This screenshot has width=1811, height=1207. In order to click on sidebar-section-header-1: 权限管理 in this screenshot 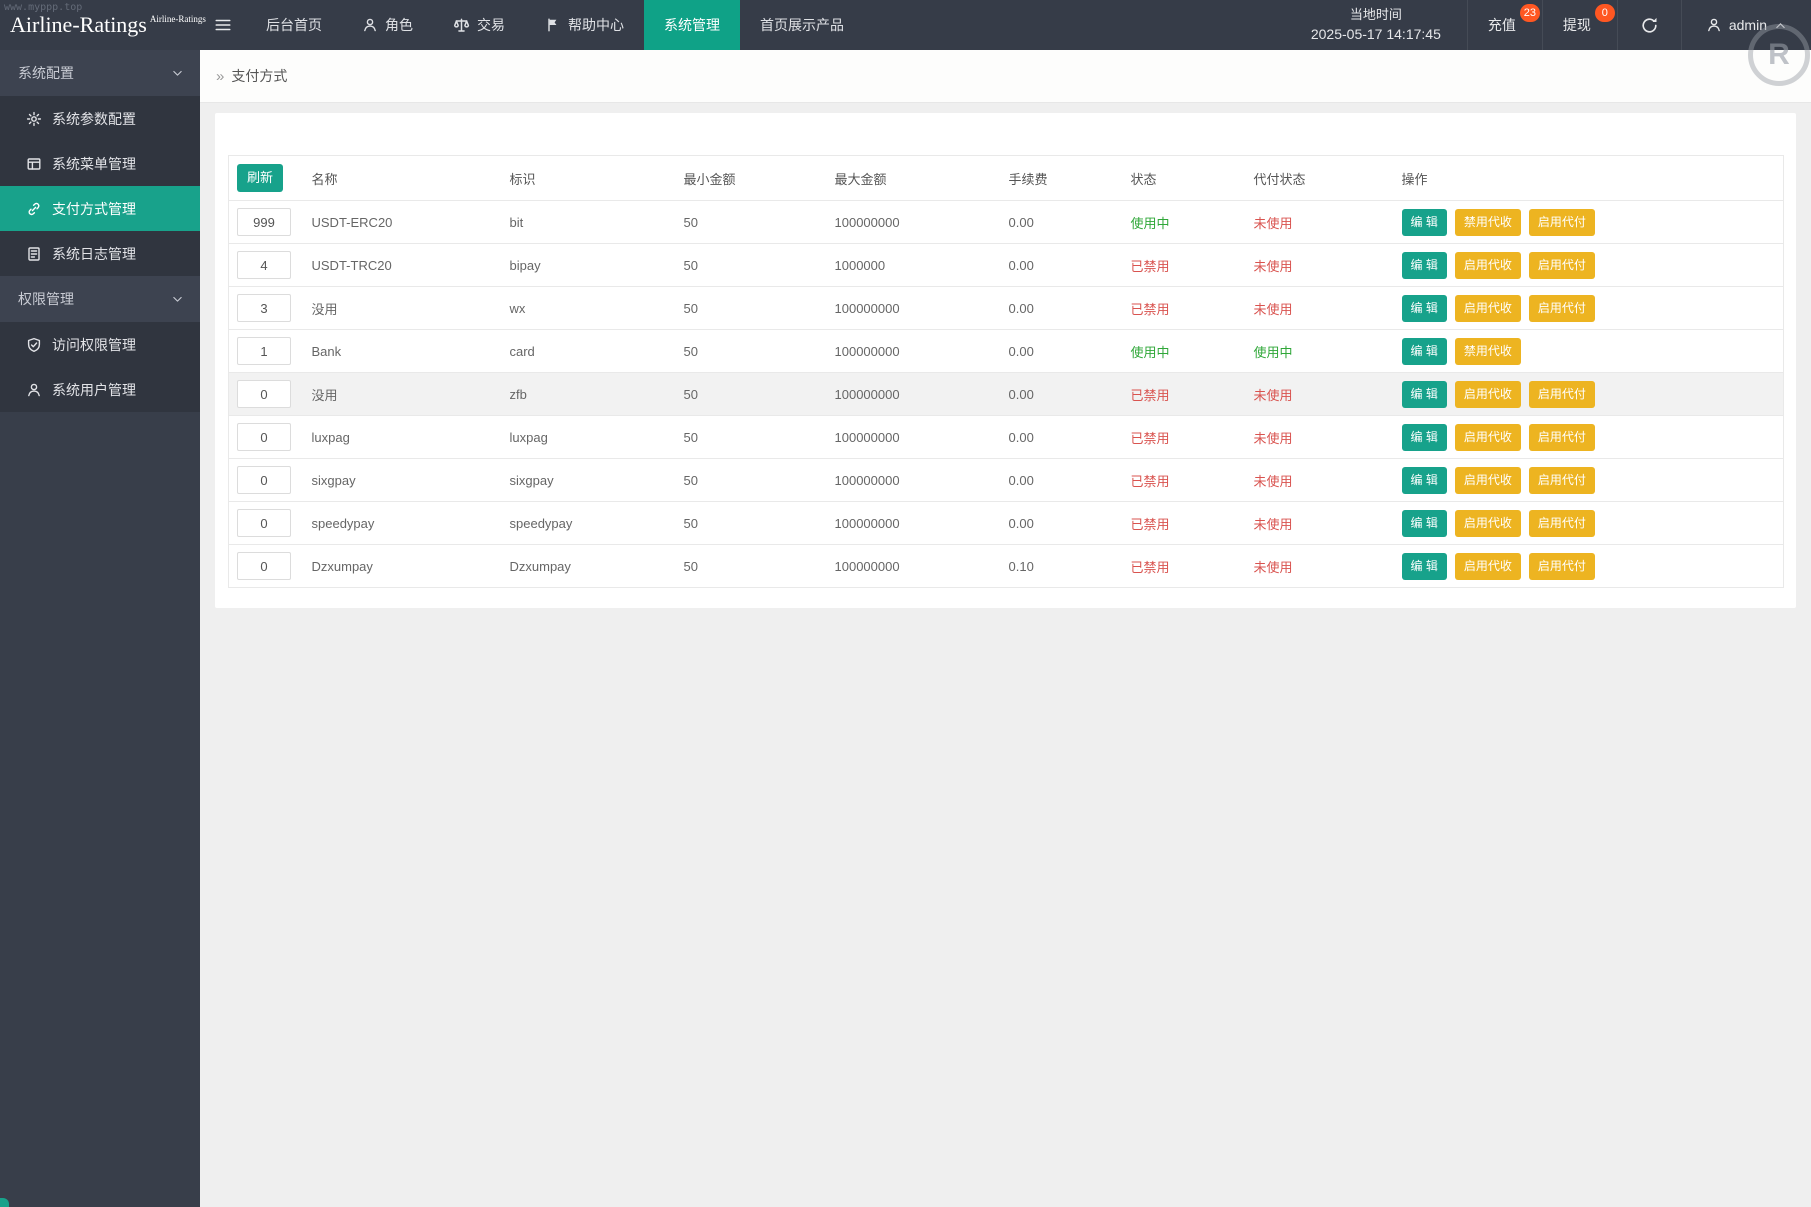, I will do `click(100, 299)`.